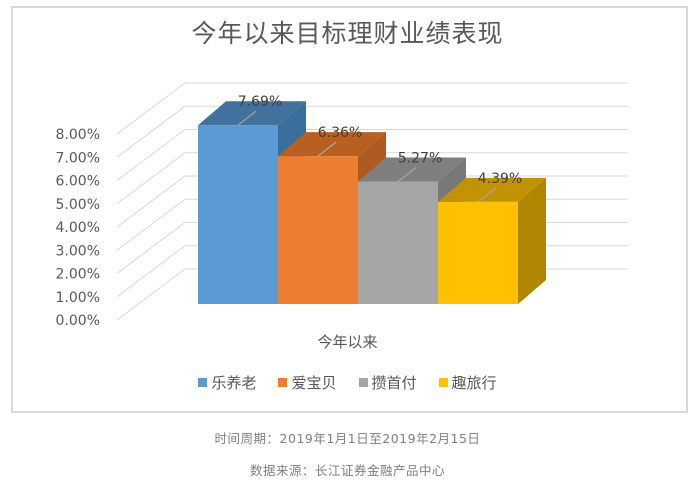 This screenshot has height=496, width=695. I want to click on legend-item-aibaobei: 爱宝贝, so click(307, 382).